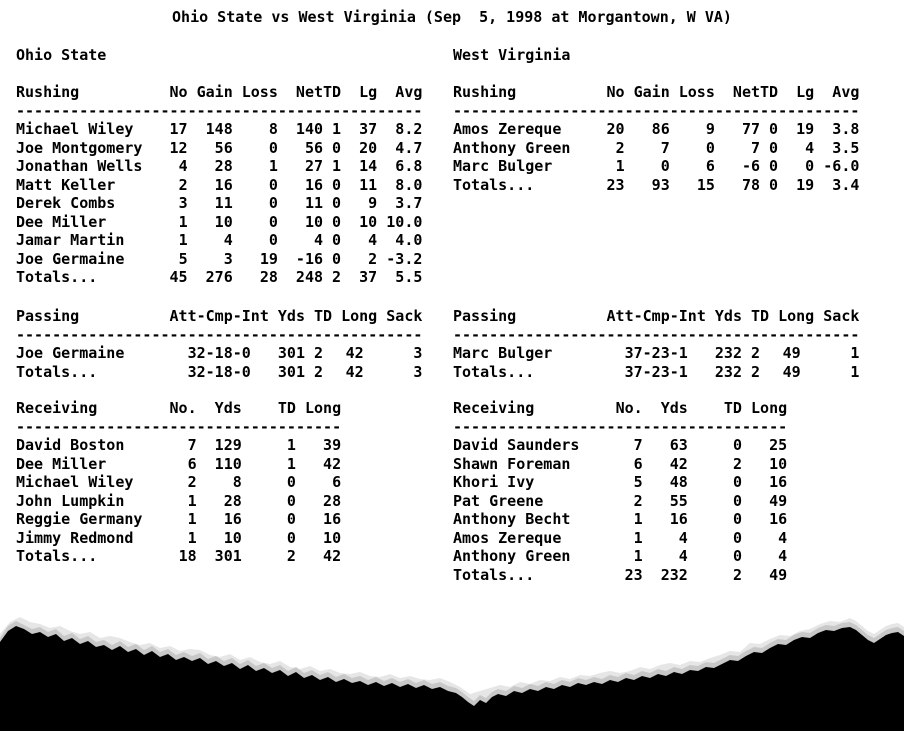 This screenshot has width=904, height=731. What do you see at coordinates (228, 240) in the screenshot?
I see `gain-cell: 4` at bounding box center [228, 240].